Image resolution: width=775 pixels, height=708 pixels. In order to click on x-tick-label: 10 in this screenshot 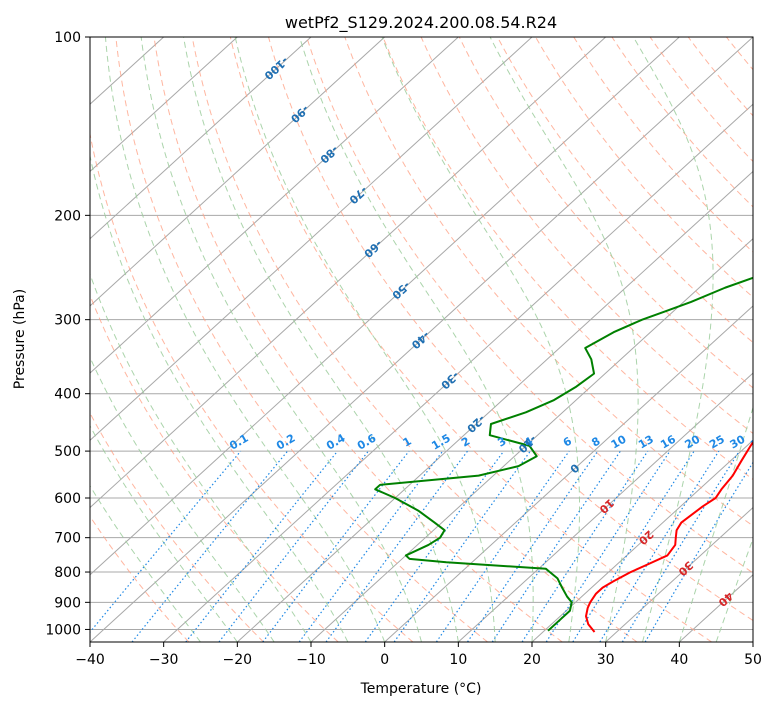, I will do `click(458, 660)`.